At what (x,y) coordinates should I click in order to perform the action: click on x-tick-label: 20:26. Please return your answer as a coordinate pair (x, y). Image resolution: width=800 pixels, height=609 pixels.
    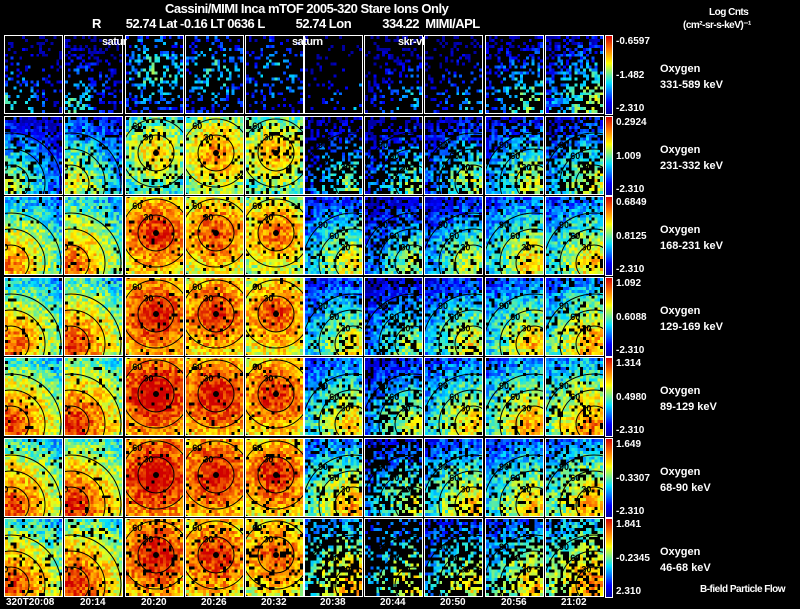
    Looking at the image, I should click on (214, 602).